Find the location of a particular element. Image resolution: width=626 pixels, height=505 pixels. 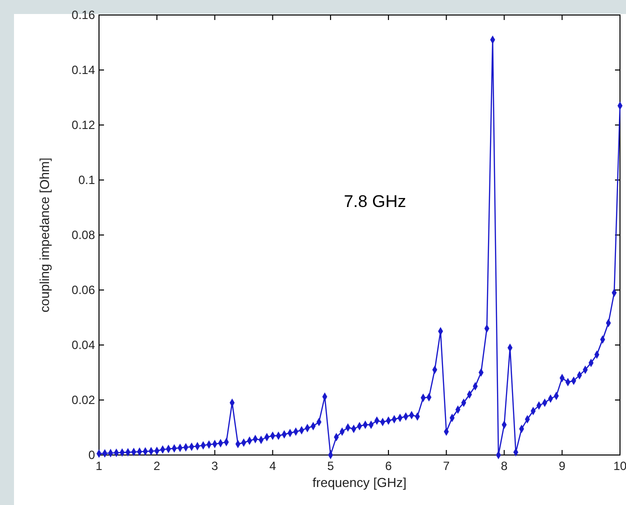

x-tick-label: 2 is located at coordinates (157, 466).